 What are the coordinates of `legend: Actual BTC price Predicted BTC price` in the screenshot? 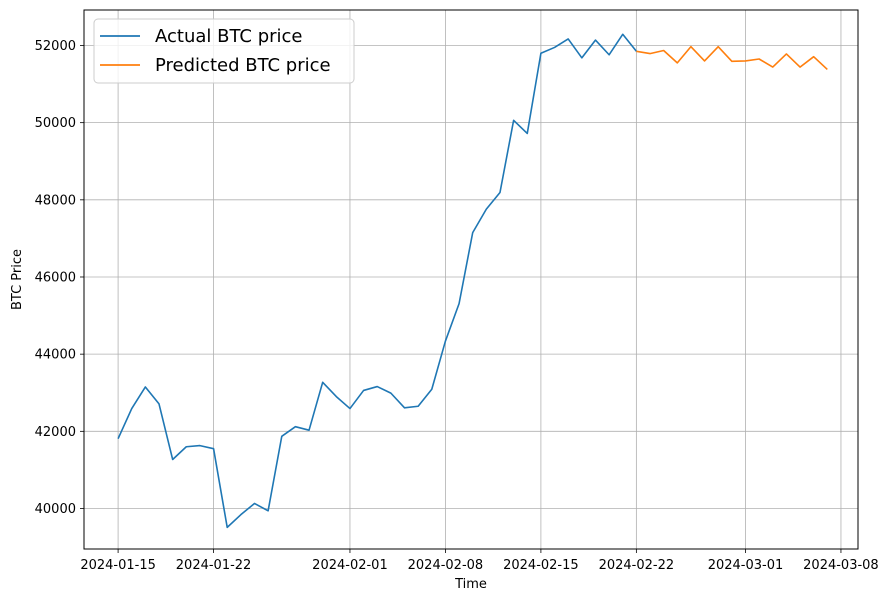 It's located at (224, 51).